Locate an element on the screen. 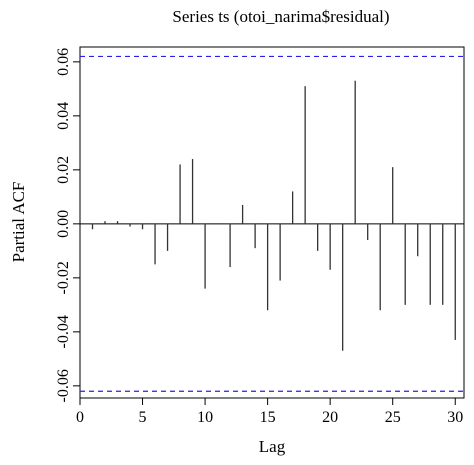 The image size is (474, 465). chart-title: Series ts (otoi_narima$residual) is located at coordinates (280, 16).